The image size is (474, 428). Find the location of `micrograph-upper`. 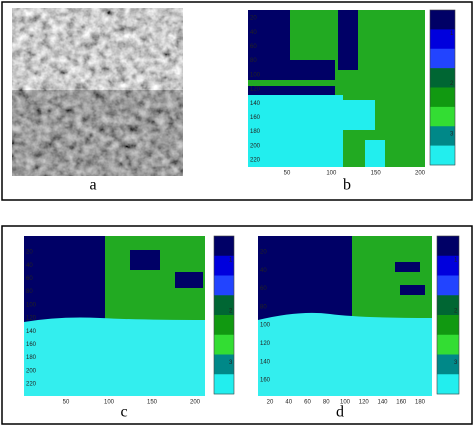

micrograph-upper is located at coordinates (97, 49).